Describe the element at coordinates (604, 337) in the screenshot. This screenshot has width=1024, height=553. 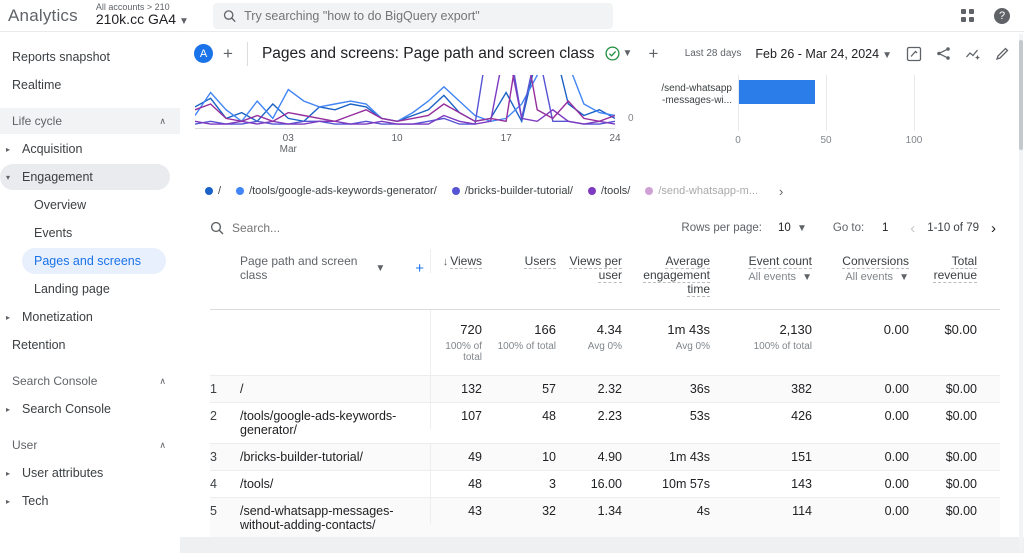
I see `total-views-per-user: 4.34 Avg 0%` at that location.